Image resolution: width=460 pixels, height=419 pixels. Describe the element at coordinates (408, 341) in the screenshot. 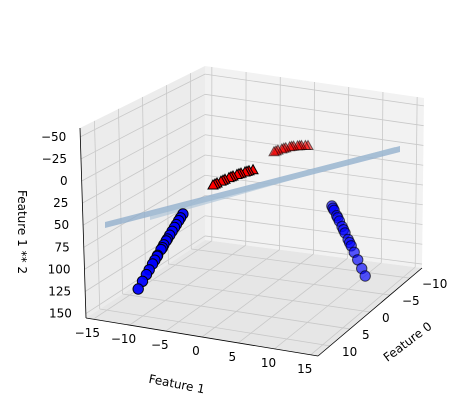

I see `x-axis-title: Feature 0` at that location.